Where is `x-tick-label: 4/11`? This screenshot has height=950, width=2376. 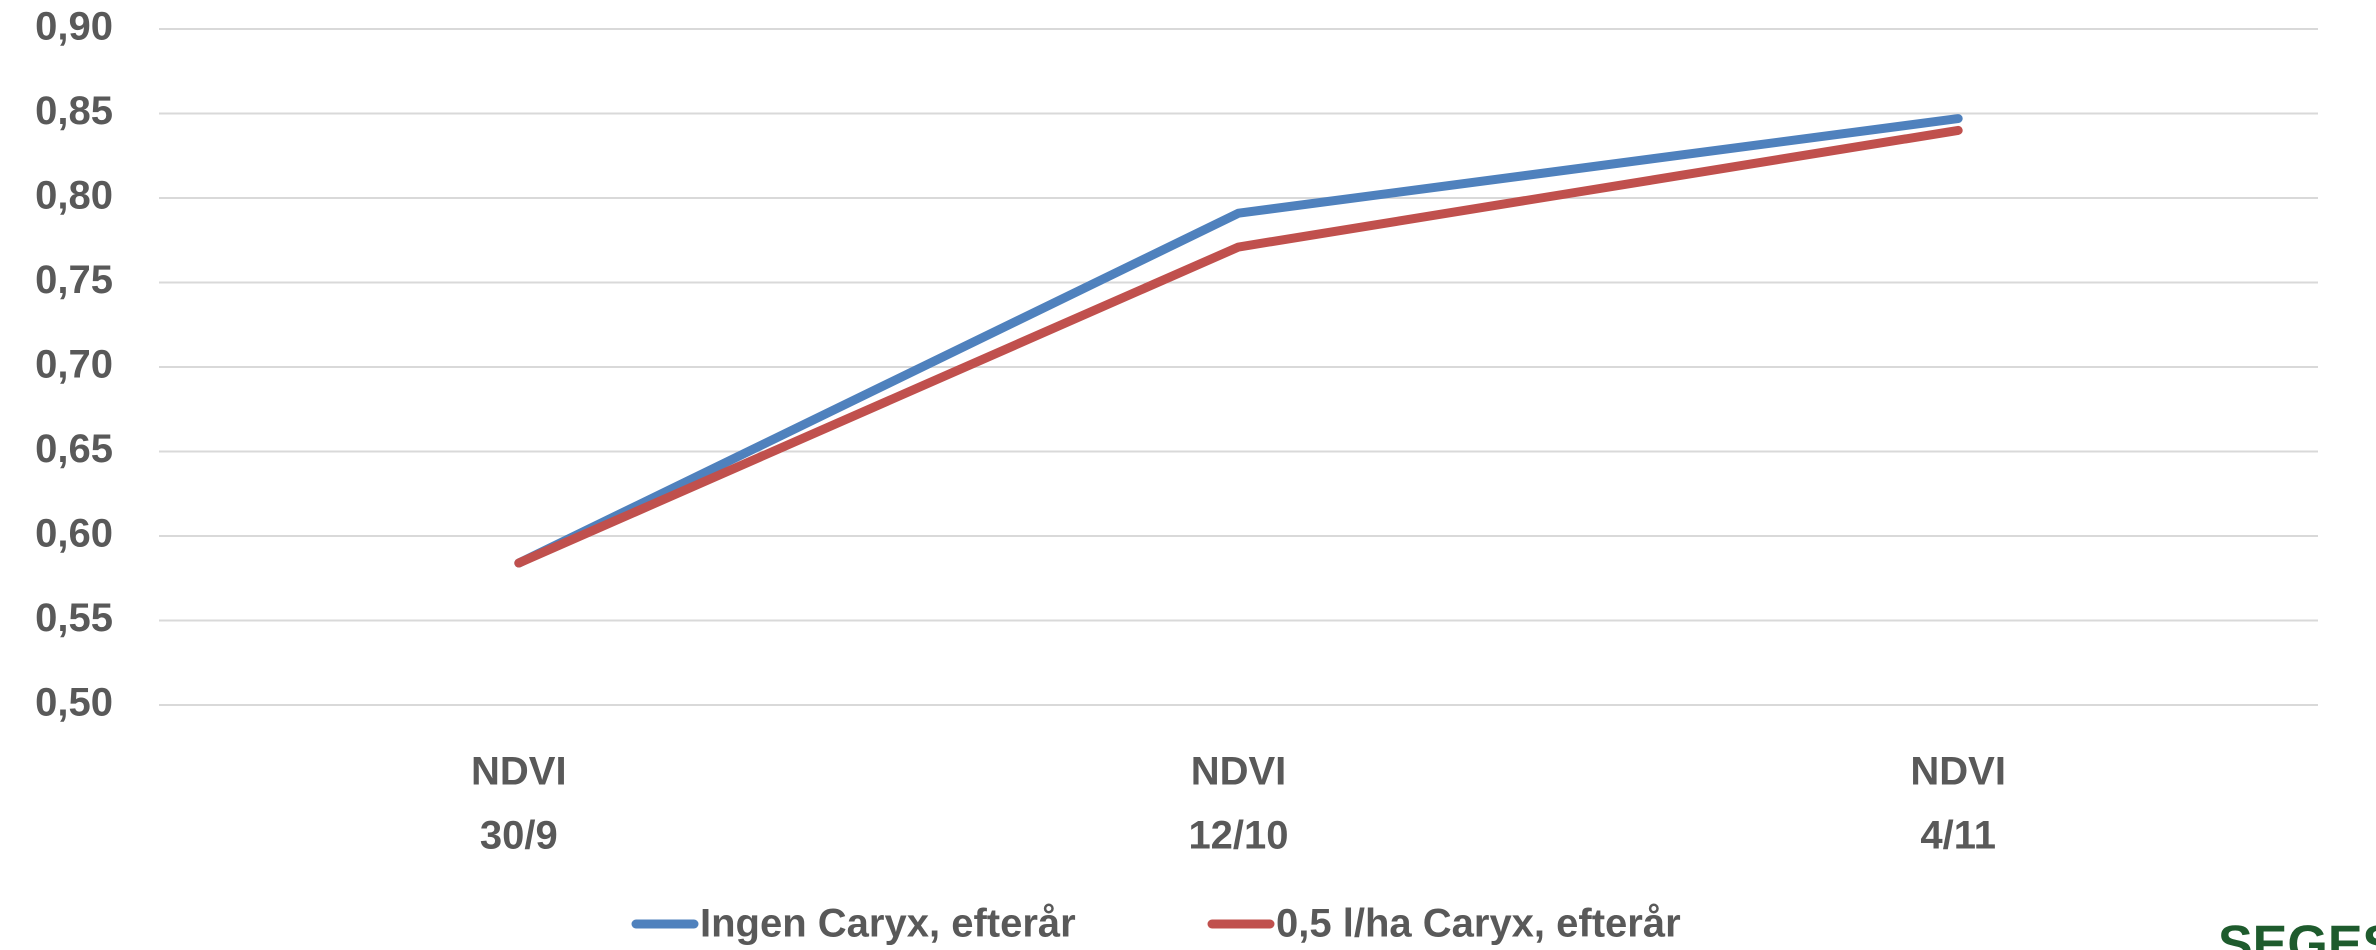
x-tick-label: 4/11 is located at coordinates (1958, 836).